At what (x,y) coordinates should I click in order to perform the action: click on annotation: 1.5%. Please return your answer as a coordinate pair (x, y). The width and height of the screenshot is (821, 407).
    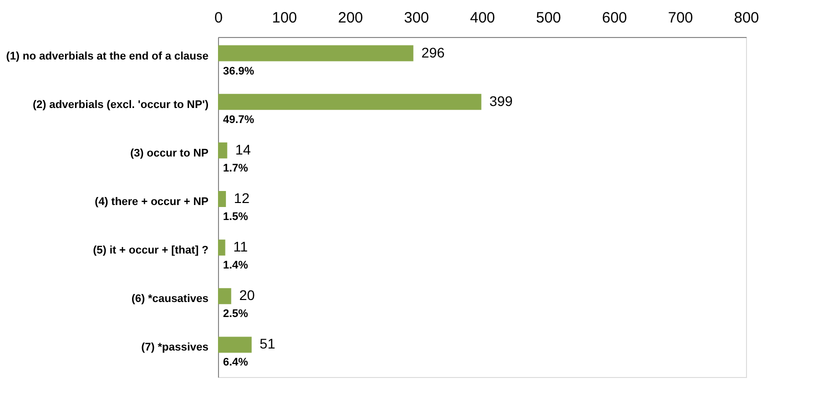
    Looking at the image, I should click on (235, 217).